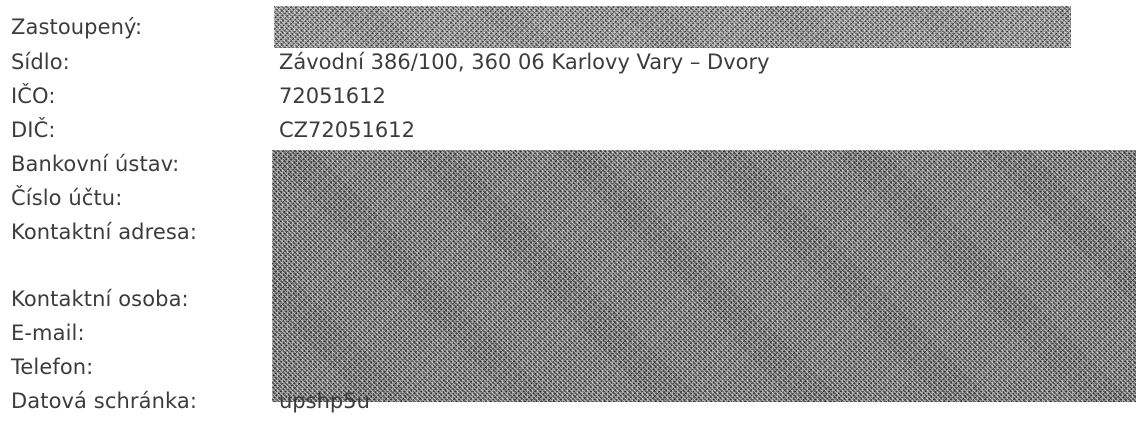 This screenshot has width=1136, height=426. What do you see at coordinates (568, 401) in the screenshot?
I see `field-row-data-box: Datová schránka: upshp5u` at bounding box center [568, 401].